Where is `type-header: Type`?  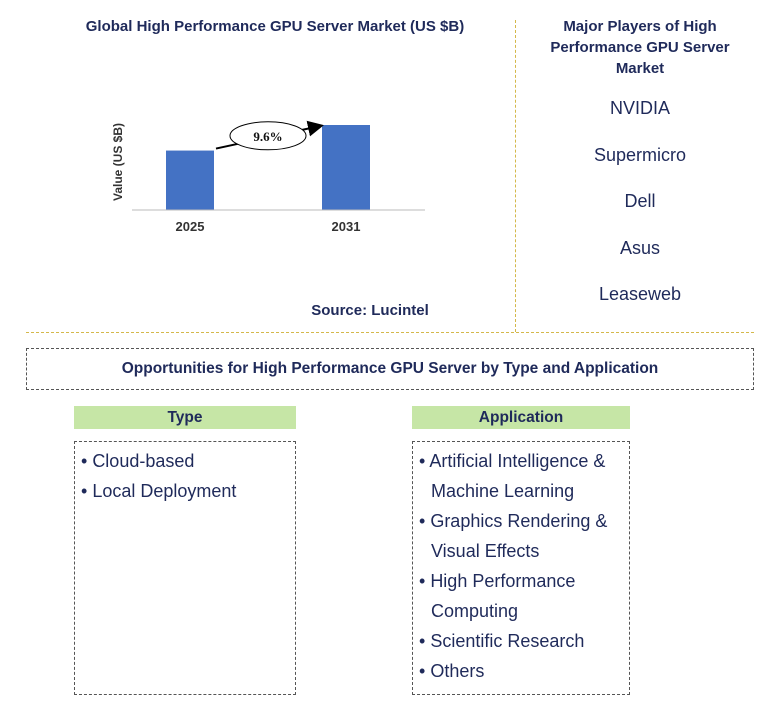
type-header: Type is located at coordinates (185, 417).